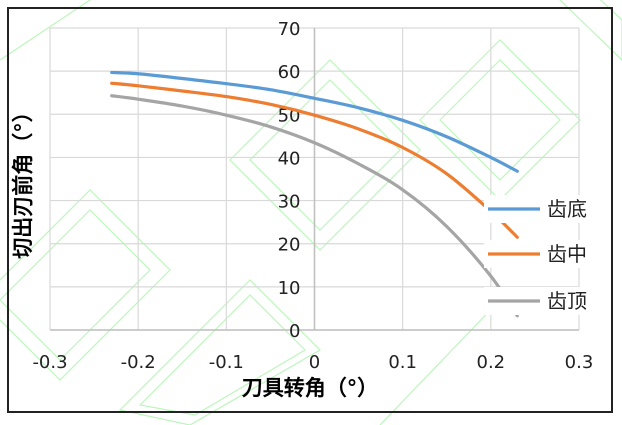 This screenshot has width=622, height=425. Describe the element at coordinates (289, 158) in the screenshot. I see `y-tick-label: 40` at that location.